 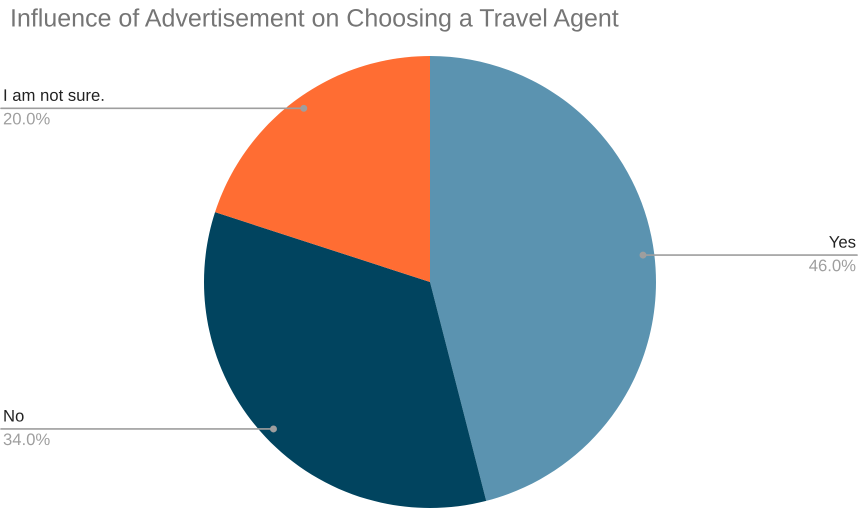 I want to click on data-label: 20.0%, so click(x=27, y=118).